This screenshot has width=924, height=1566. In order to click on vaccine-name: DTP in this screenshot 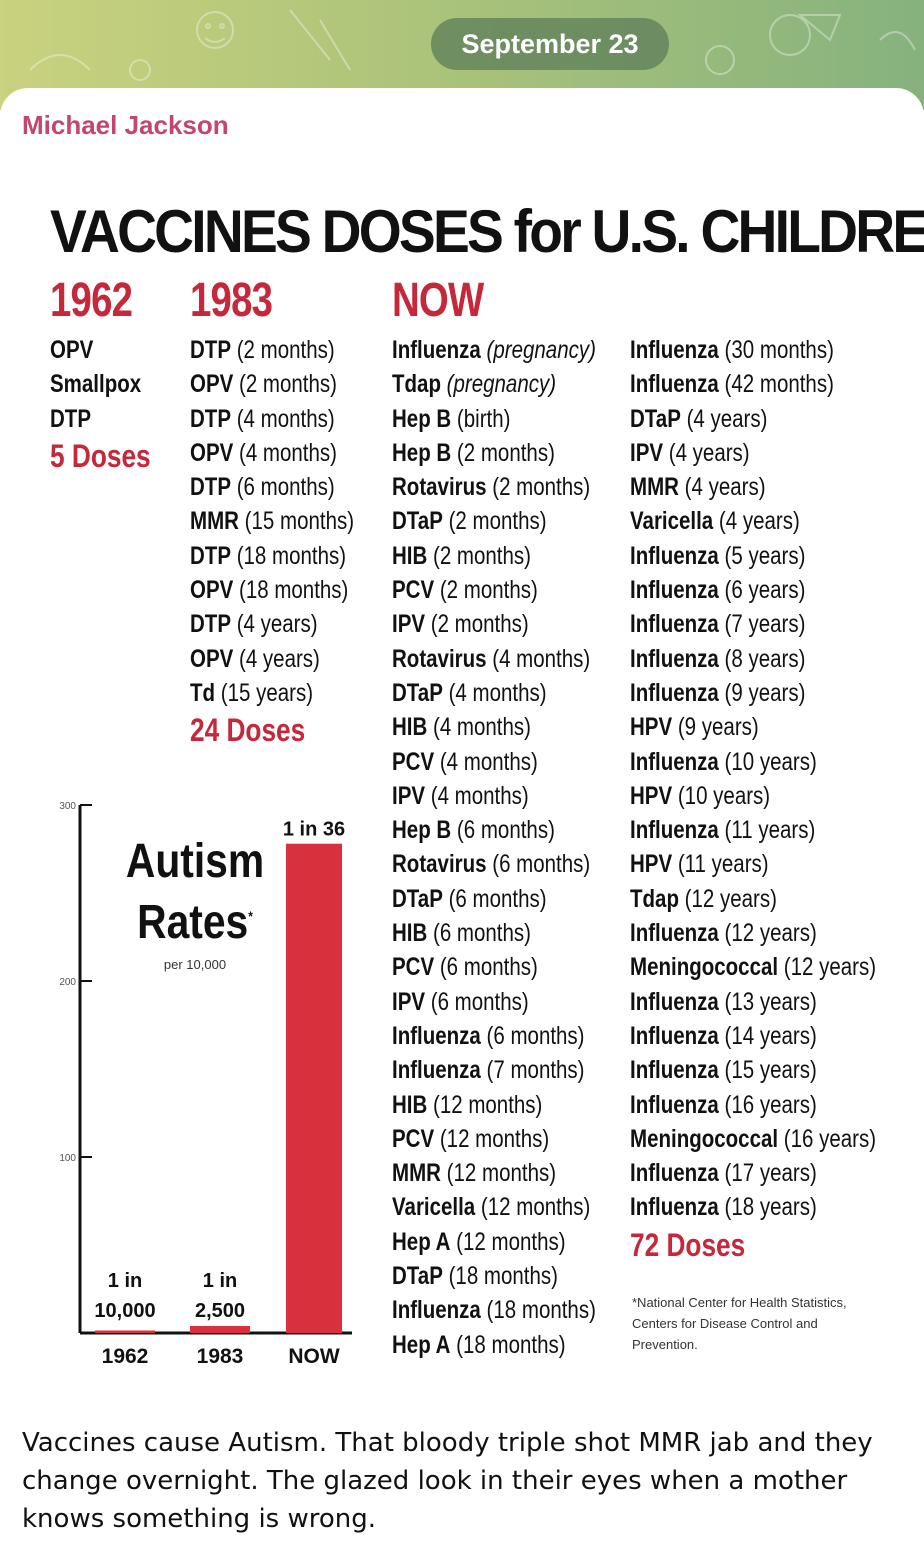, I will do `click(70, 418)`.